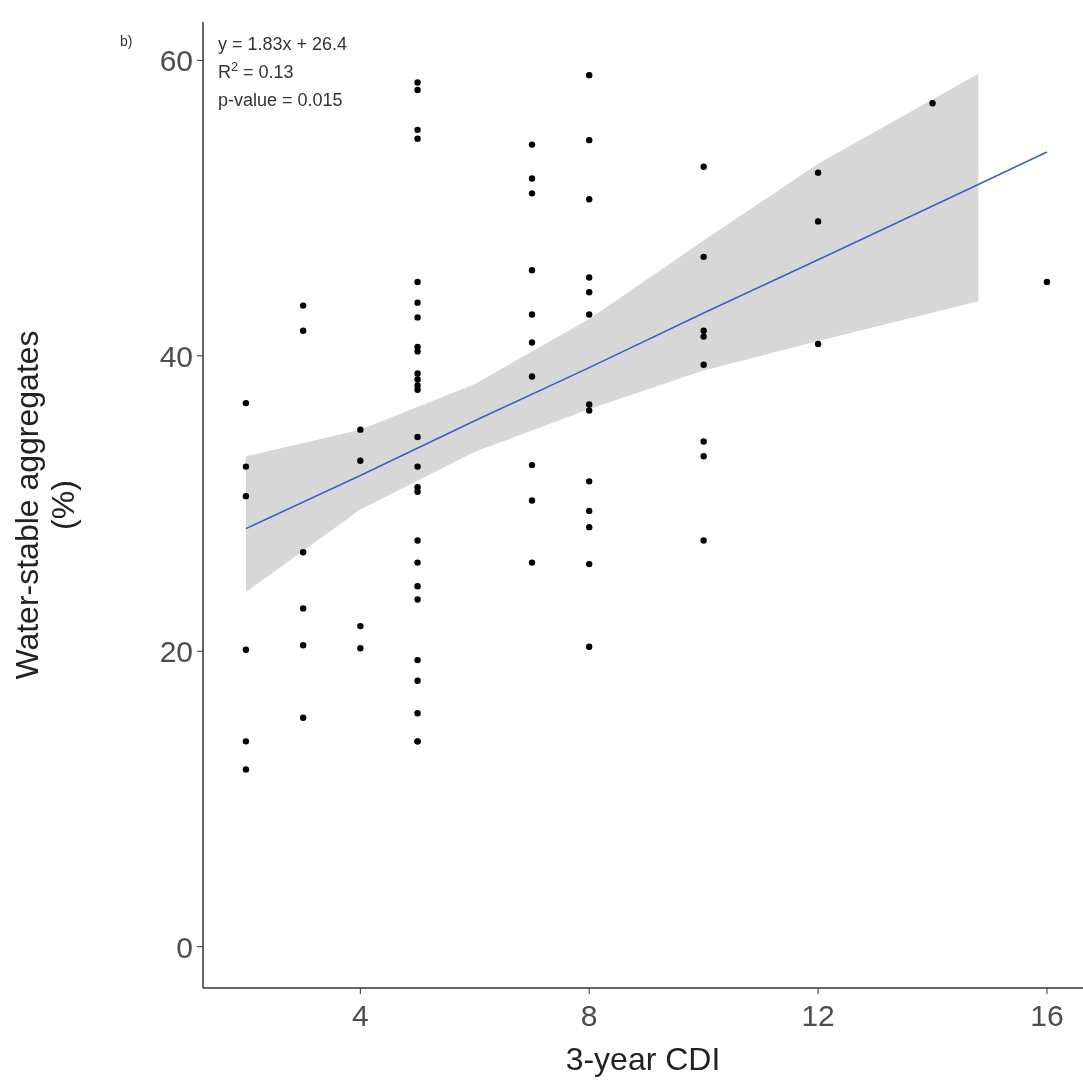 The width and height of the screenshot is (1083, 1081). Describe the element at coordinates (643, 1059) in the screenshot. I see `x-axis-title: 3-year CDI` at that location.